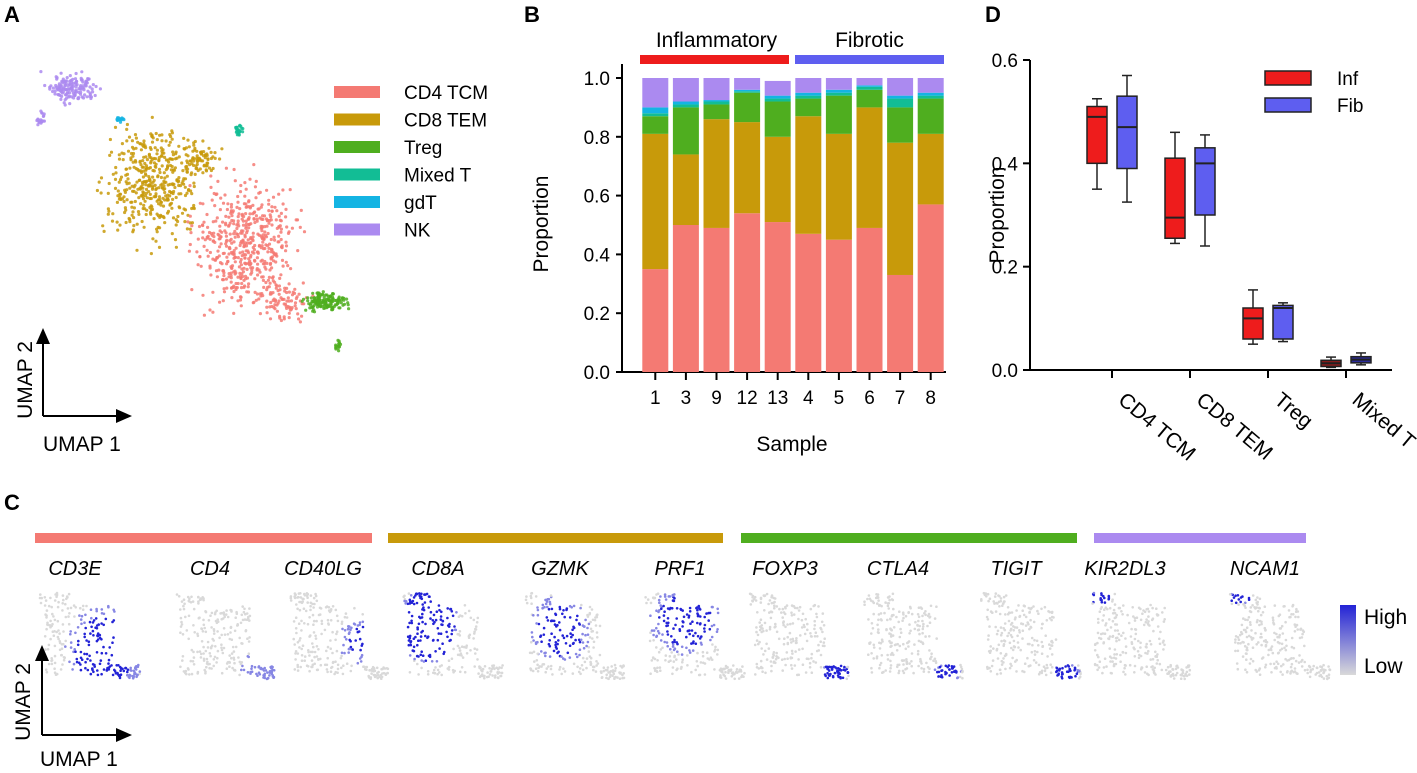 This screenshot has width=1417, height=773. Describe the element at coordinates (838, 94) in the screenshot. I see `bar-segment` at that location.